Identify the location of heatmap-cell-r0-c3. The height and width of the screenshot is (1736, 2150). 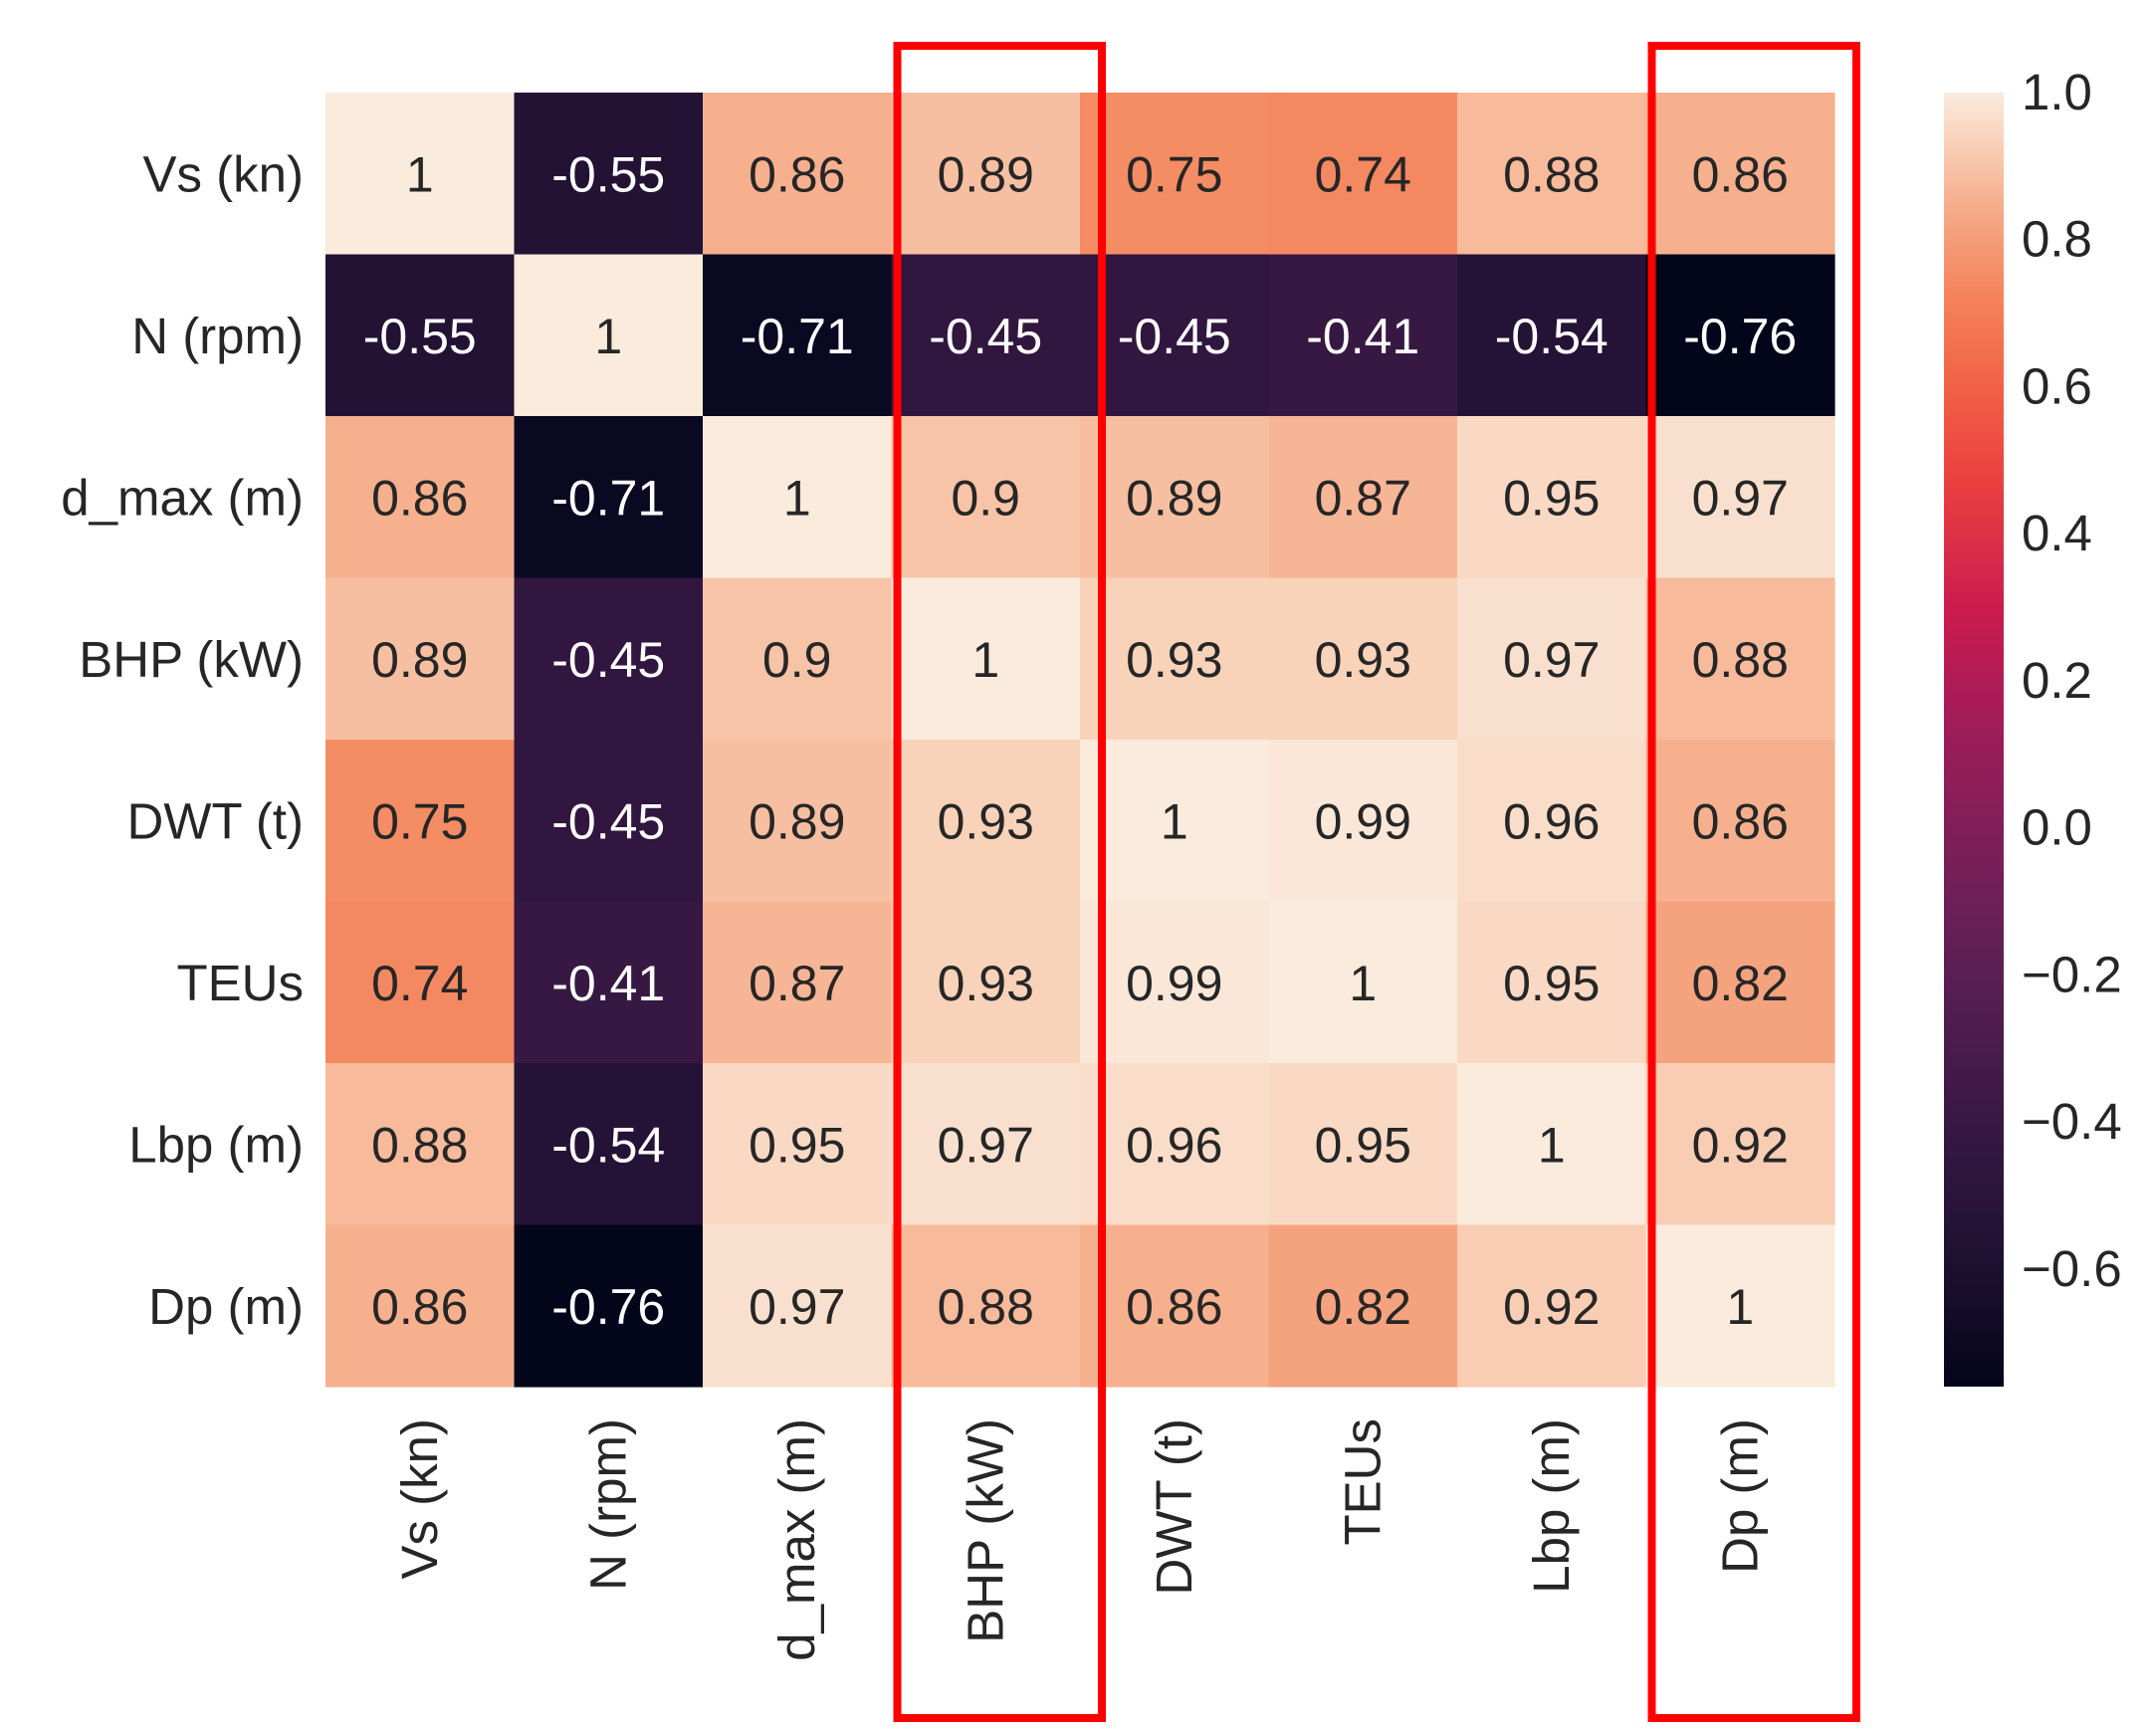
(986, 175).